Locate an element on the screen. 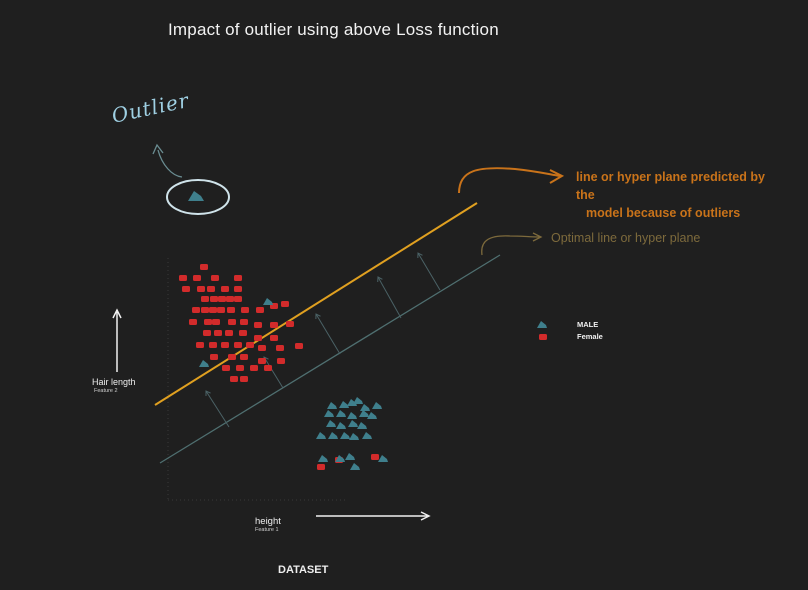 The width and height of the screenshot is (808, 590). y-axis-arrowhead is located at coordinates (117, 313).